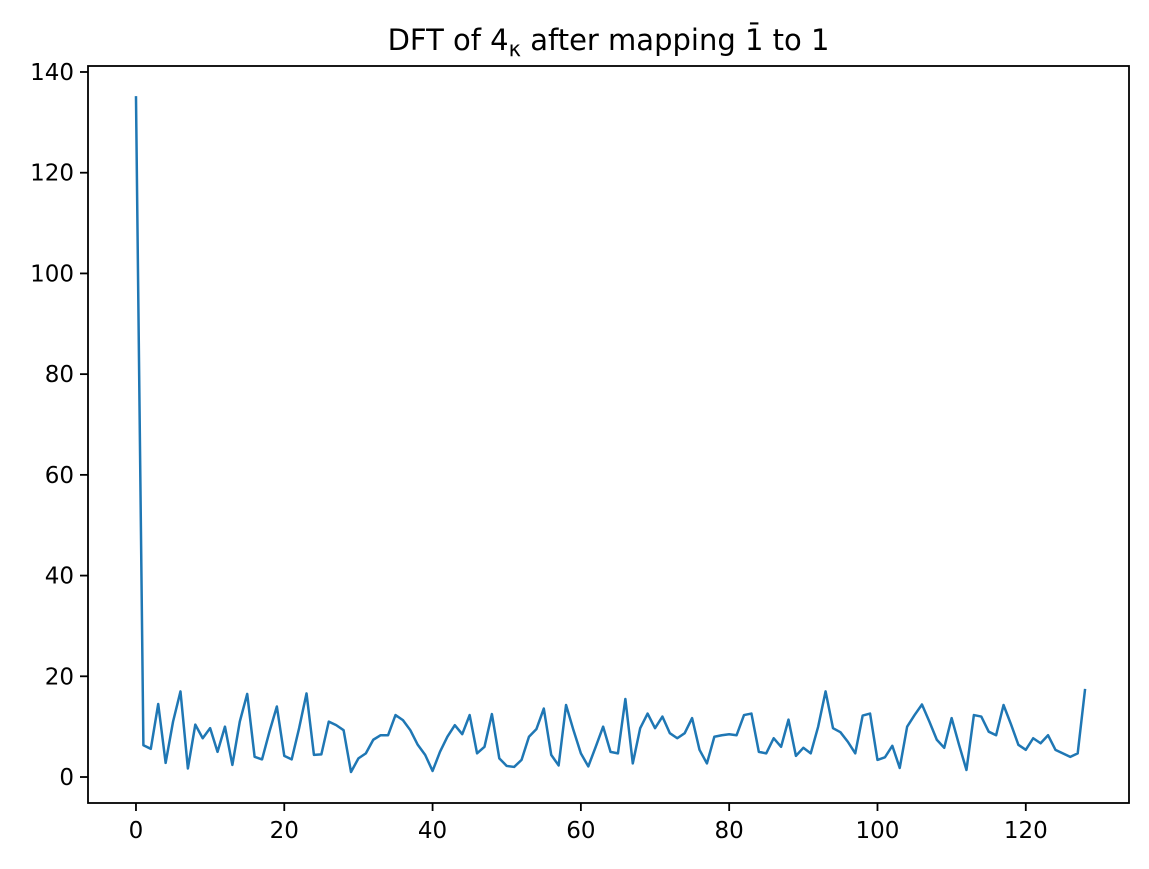 The width and height of the screenshot is (1149, 869). What do you see at coordinates (66, 778) in the screenshot?
I see `y-tick-label: 0` at bounding box center [66, 778].